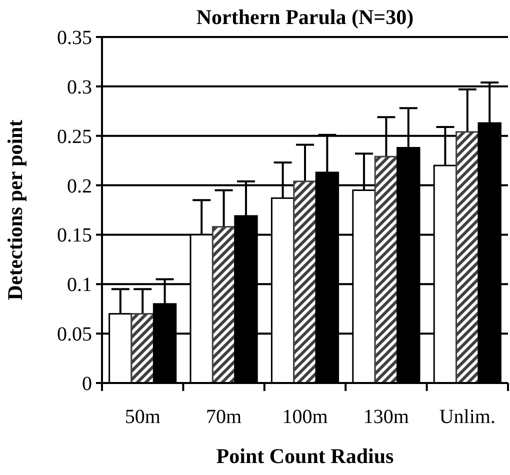  Describe the element at coordinates (79, 87) in the screenshot. I see `y-tick-label: 0.3` at that location.